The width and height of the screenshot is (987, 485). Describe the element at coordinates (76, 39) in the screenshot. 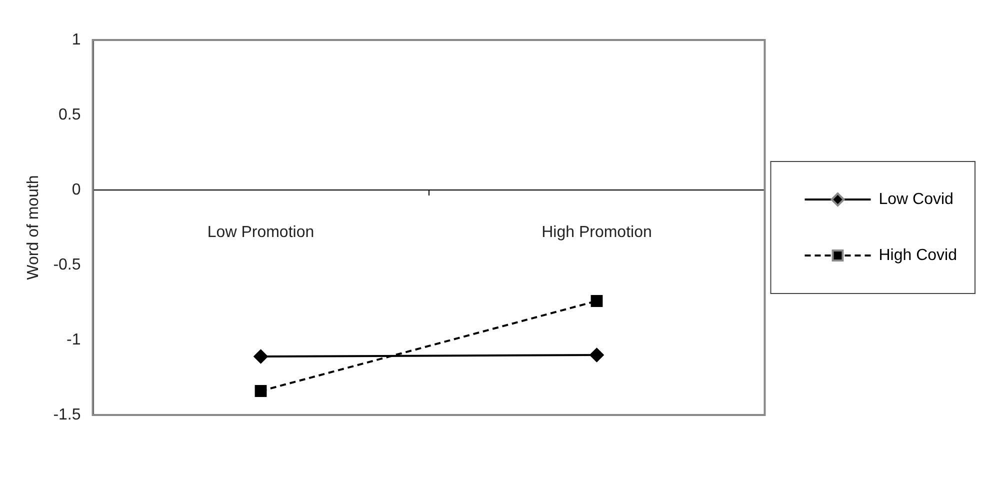

I see `y-tick-label: 1` at that location.